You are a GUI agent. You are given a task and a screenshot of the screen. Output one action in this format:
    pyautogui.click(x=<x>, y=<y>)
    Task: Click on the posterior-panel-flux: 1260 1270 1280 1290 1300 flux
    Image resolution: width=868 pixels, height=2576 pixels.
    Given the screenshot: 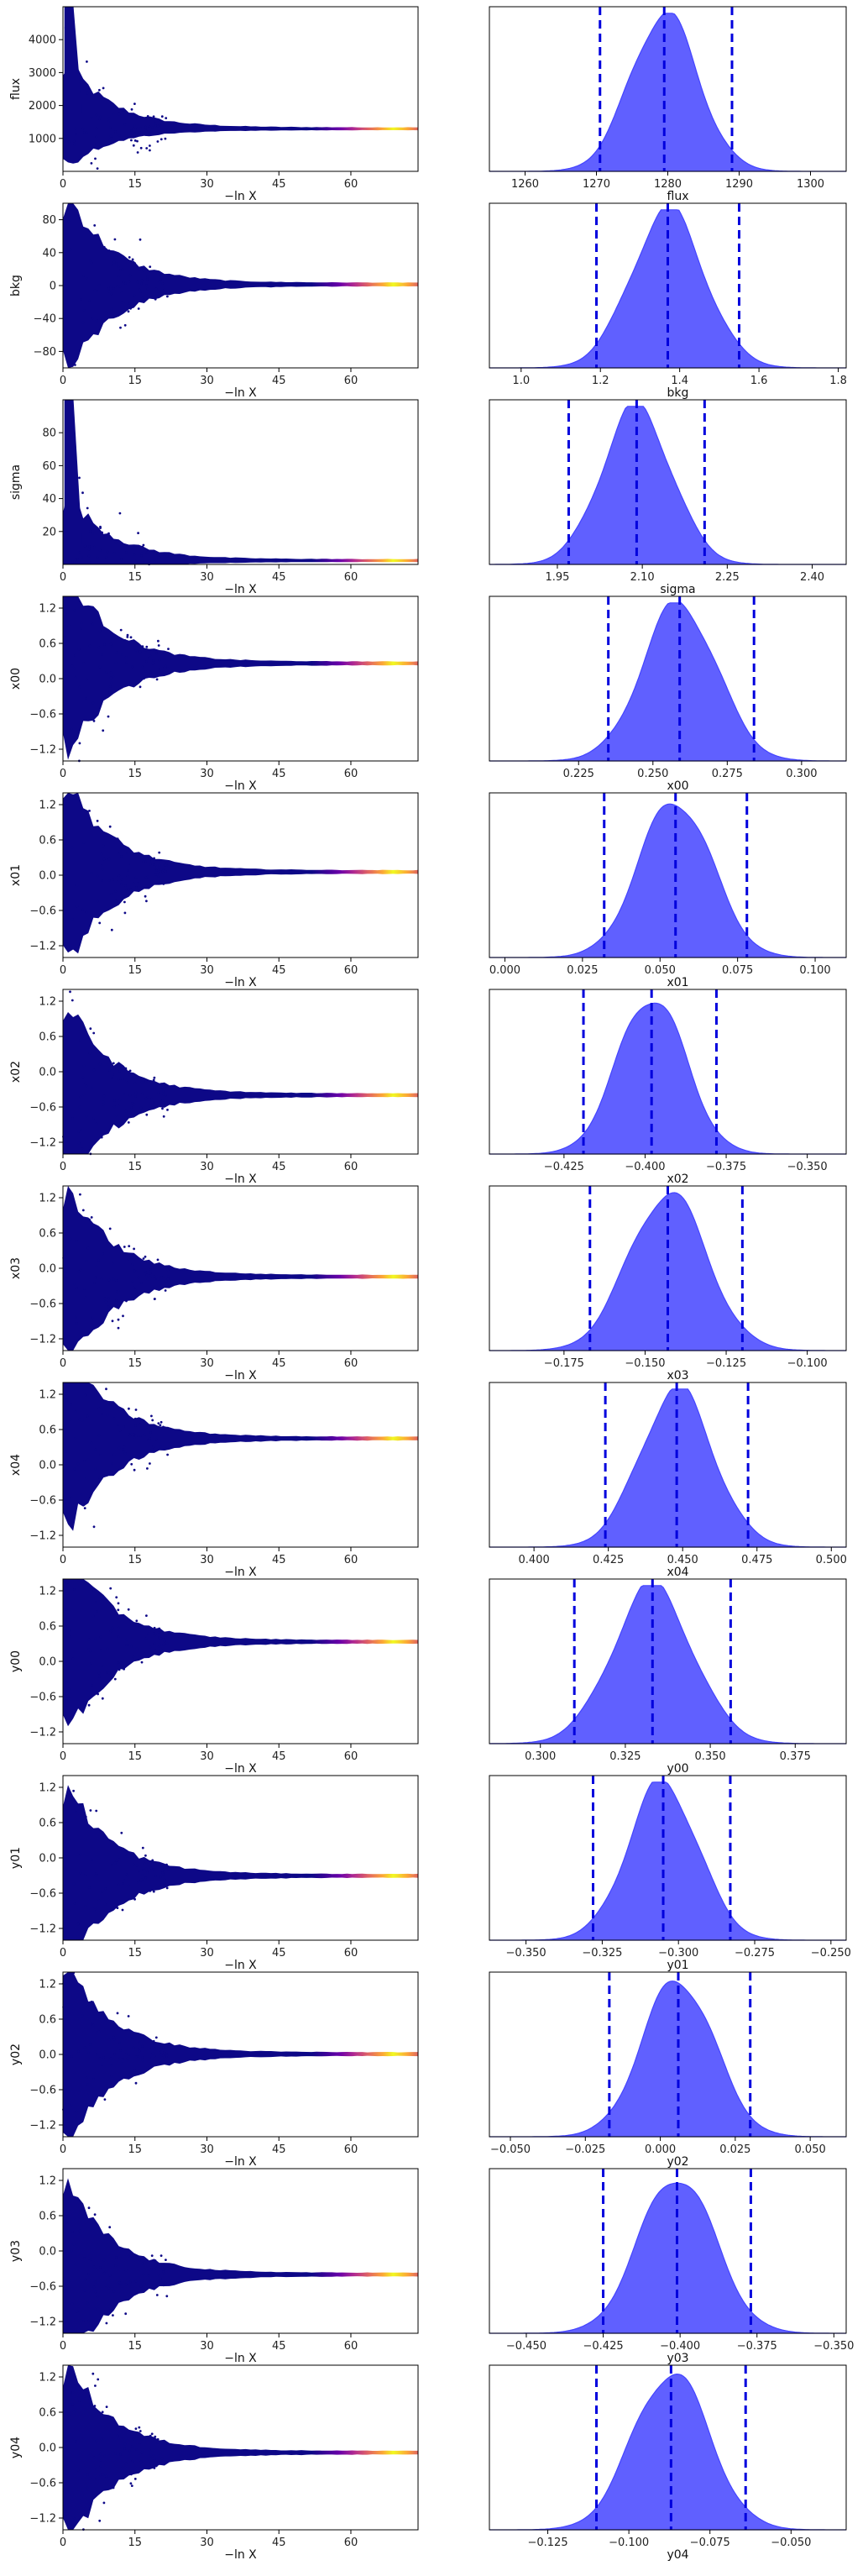 What is the action you would take?
    pyautogui.click(x=668, y=104)
    